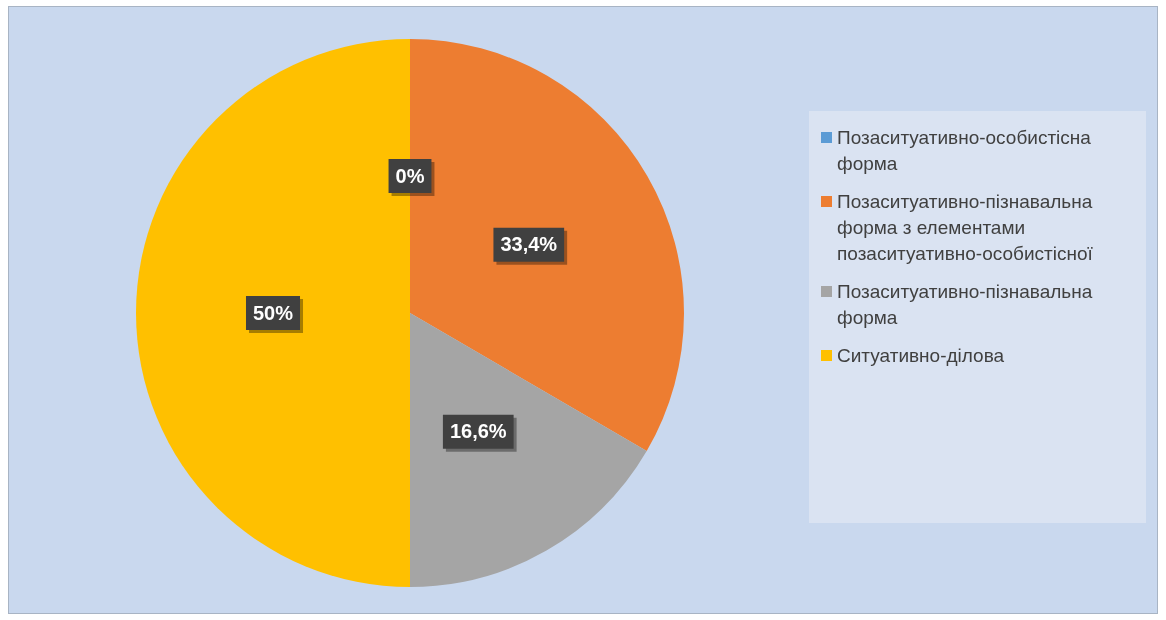 The width and height of the screenshot is (1166, 620). Describe the element at coordinates (964, 151) in the screenshot. I see `legend-label: Позаситуативно-особистісна форма` at that location.